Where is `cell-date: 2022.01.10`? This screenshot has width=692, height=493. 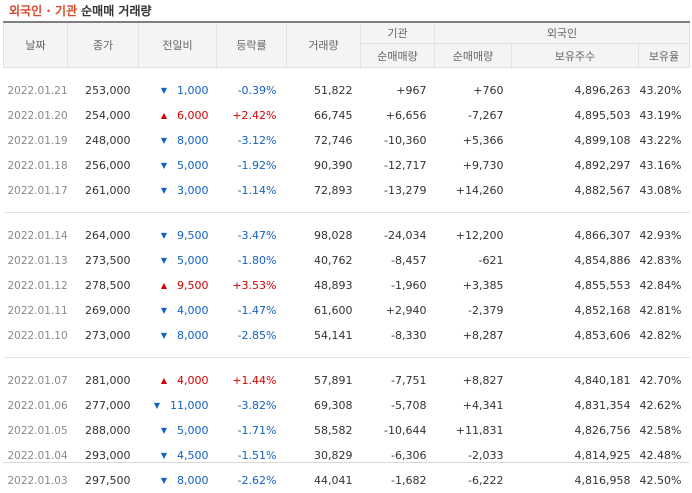
cell-date: 2022.01.10 is located at coordinates (36, 335).